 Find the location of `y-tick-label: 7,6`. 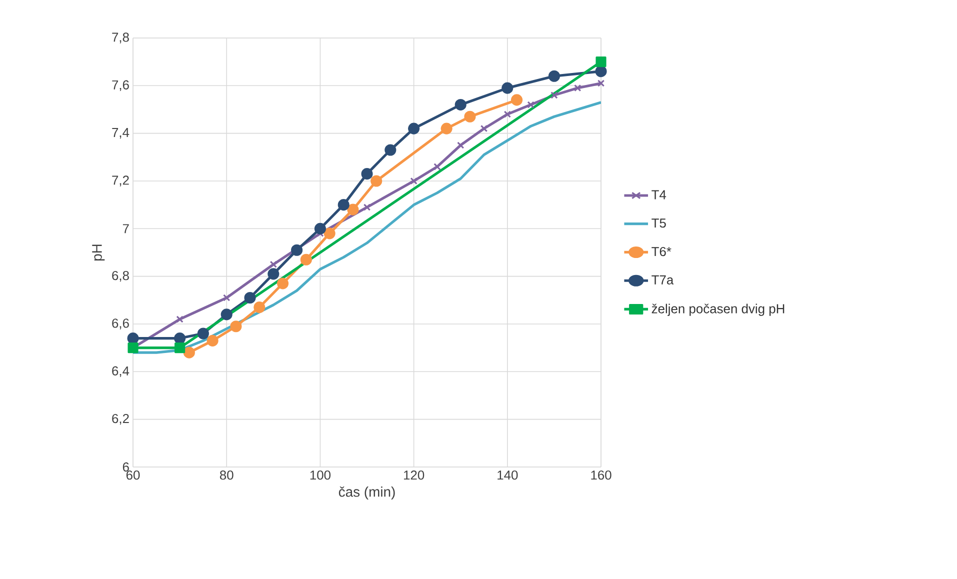

y-tick-label: 7,6 is located at coordinates (120, 85).